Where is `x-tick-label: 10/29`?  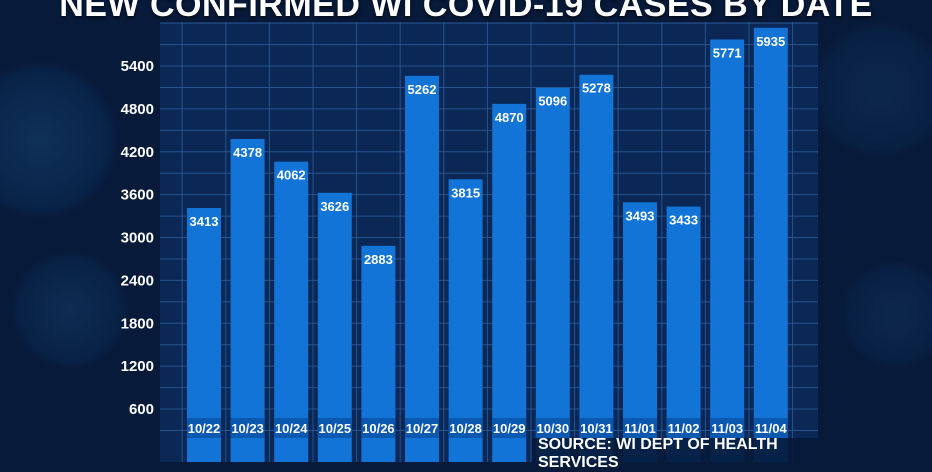
x-tick-label: 10/29 is located at coordinates (509, 428).